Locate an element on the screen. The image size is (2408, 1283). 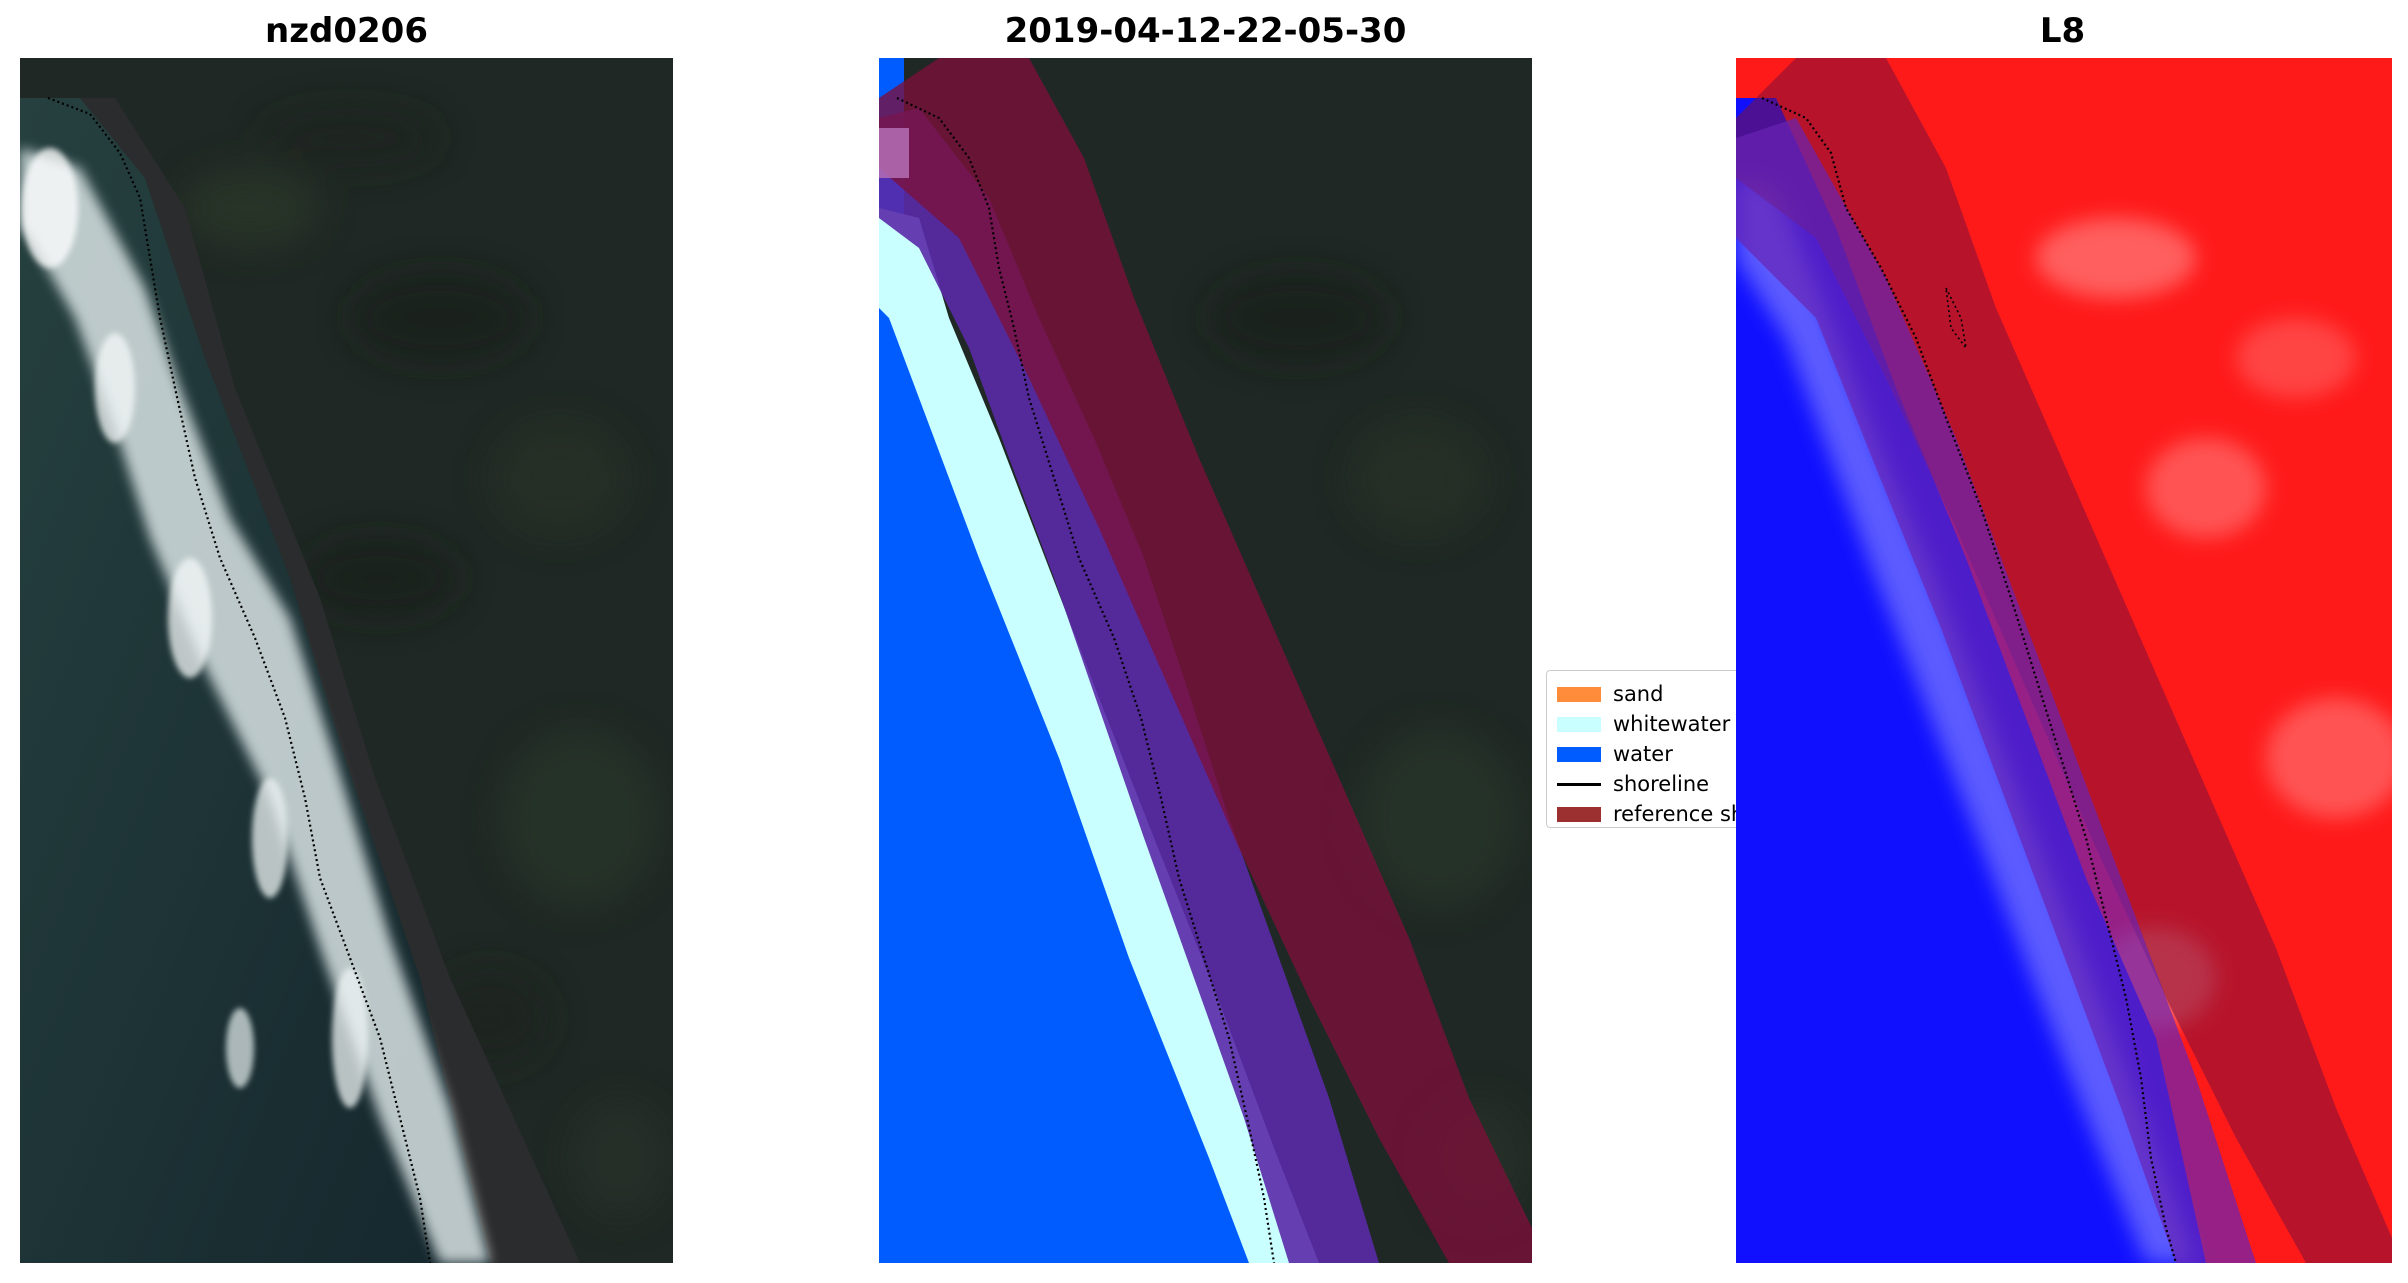
legend-swatch-reference-shoreline is located at coordinates (1579, 814).